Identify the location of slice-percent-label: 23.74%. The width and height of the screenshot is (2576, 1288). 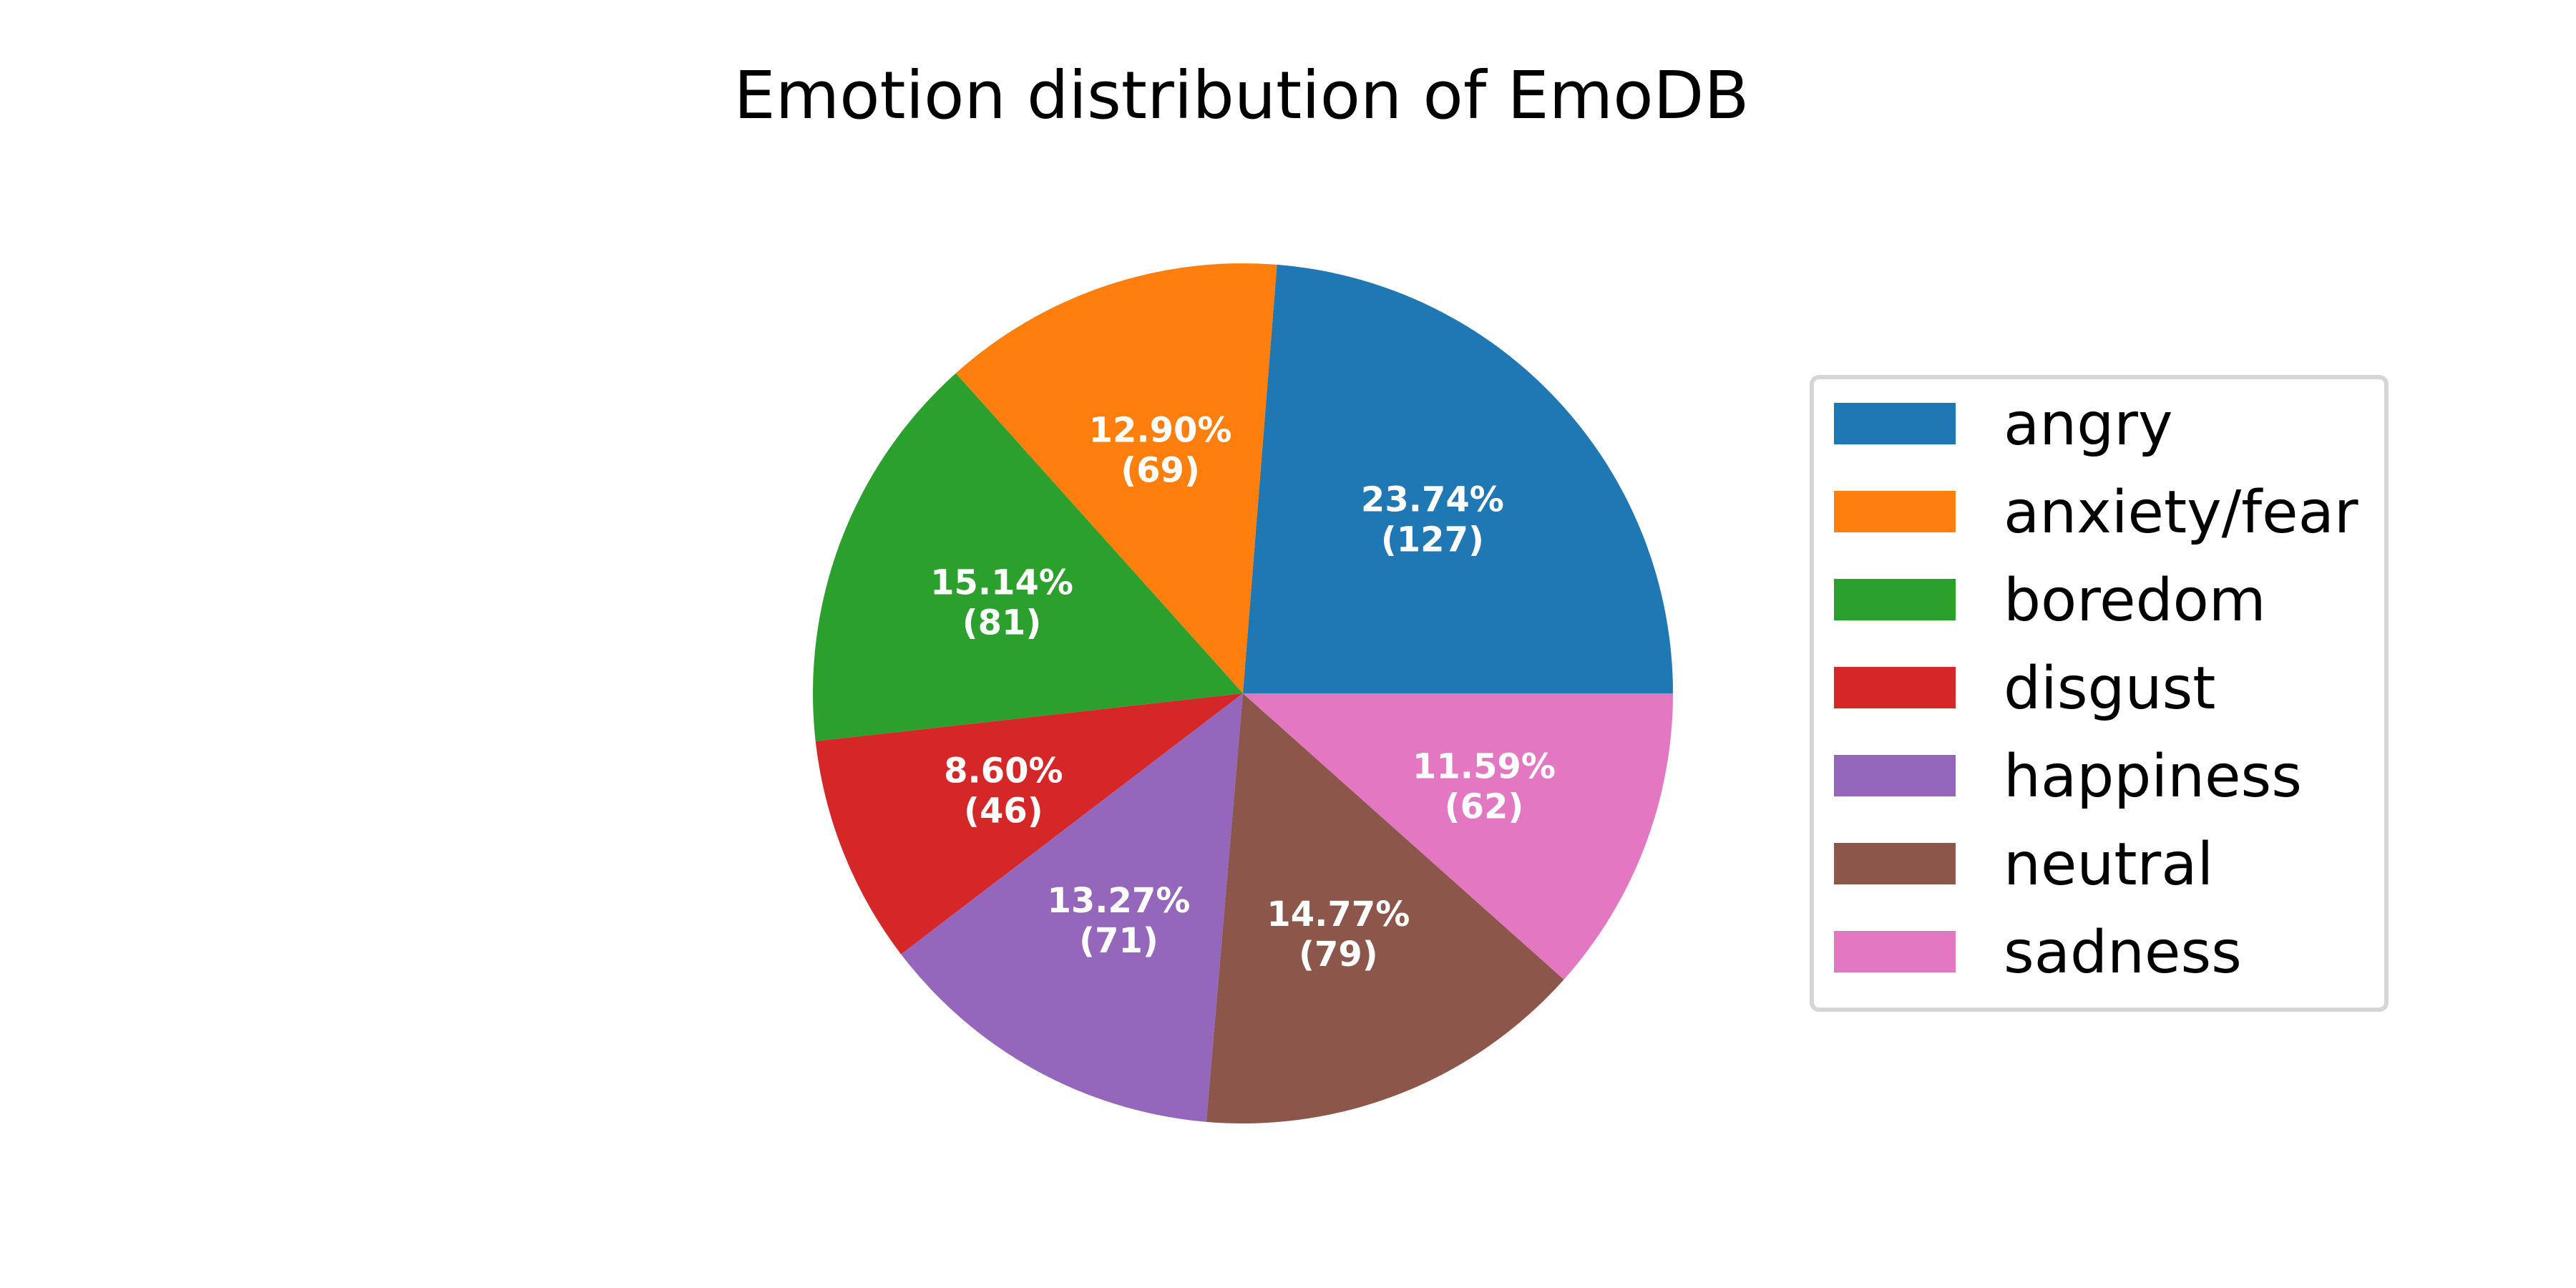
(1432, 499).